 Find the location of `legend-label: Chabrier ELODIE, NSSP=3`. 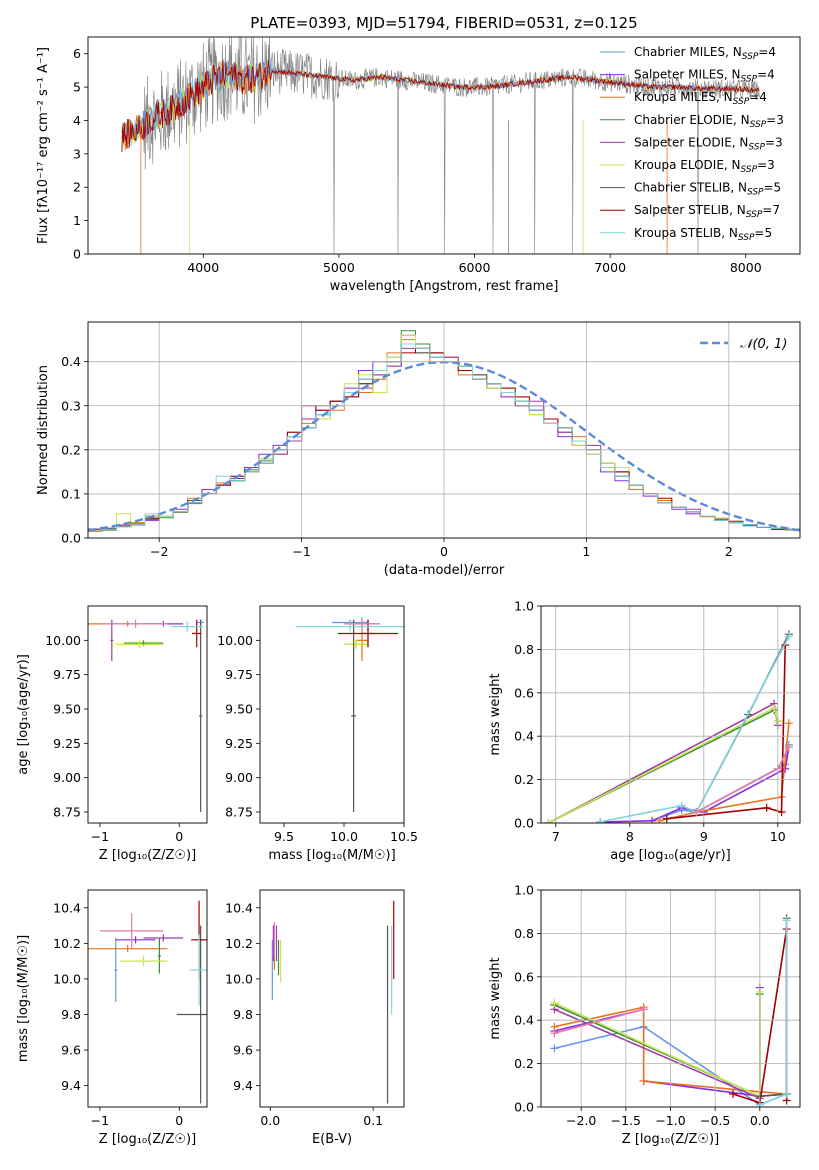

legend-label: Chabrier ELODIE, NSSP=3 is located at coordinates (709, 121).